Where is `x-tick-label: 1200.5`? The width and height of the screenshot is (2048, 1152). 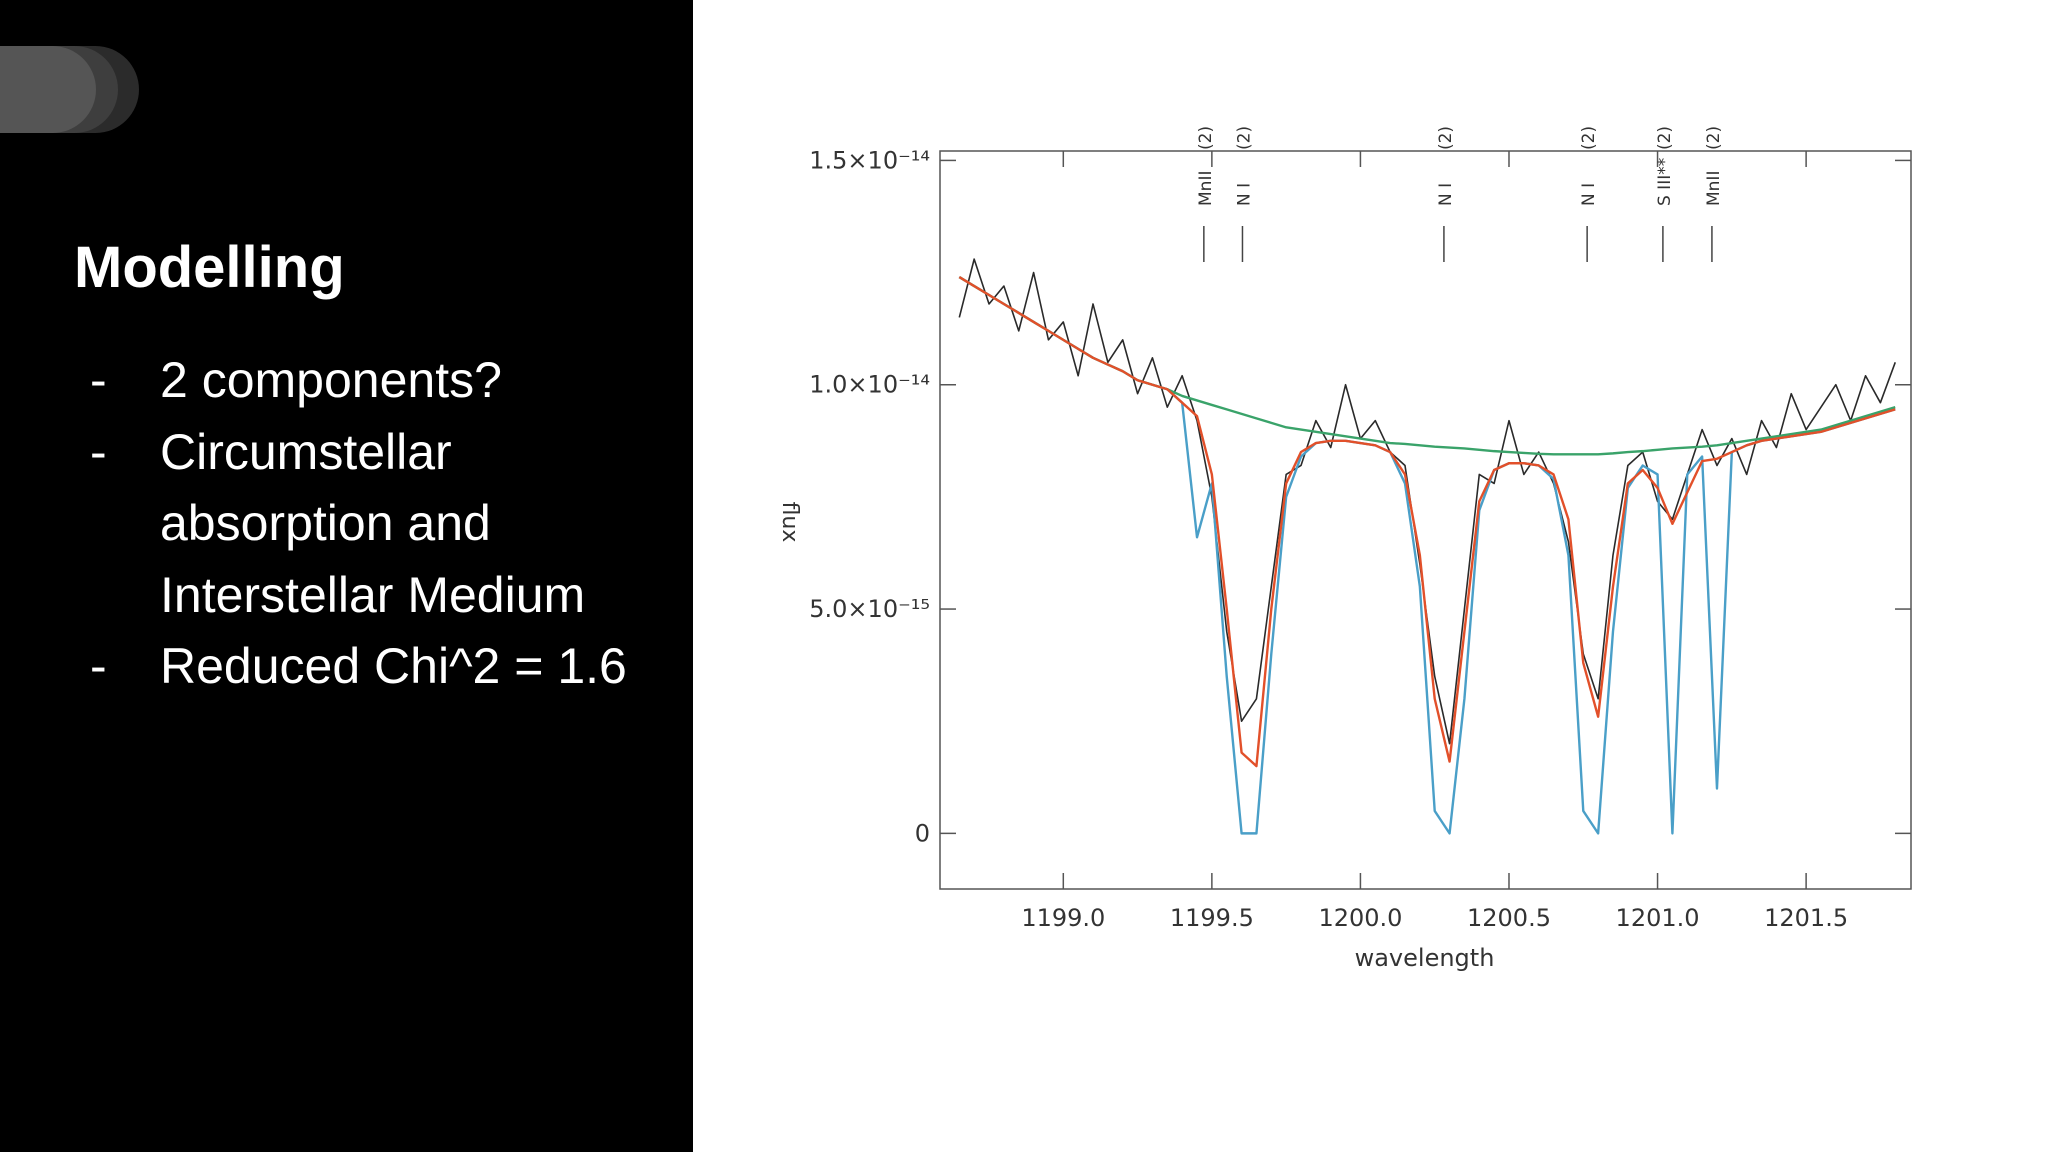 x-tick-label: 1200.5 is located at coordinates (1509, 918).